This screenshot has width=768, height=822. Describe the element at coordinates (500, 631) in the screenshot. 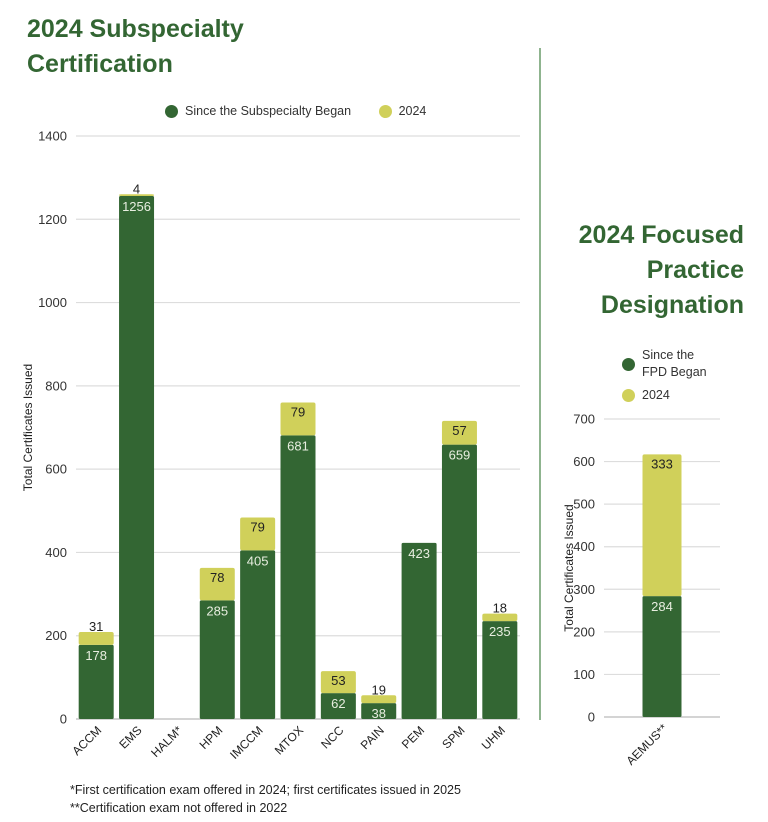

I see `data-label-since-began: 235` at that location.